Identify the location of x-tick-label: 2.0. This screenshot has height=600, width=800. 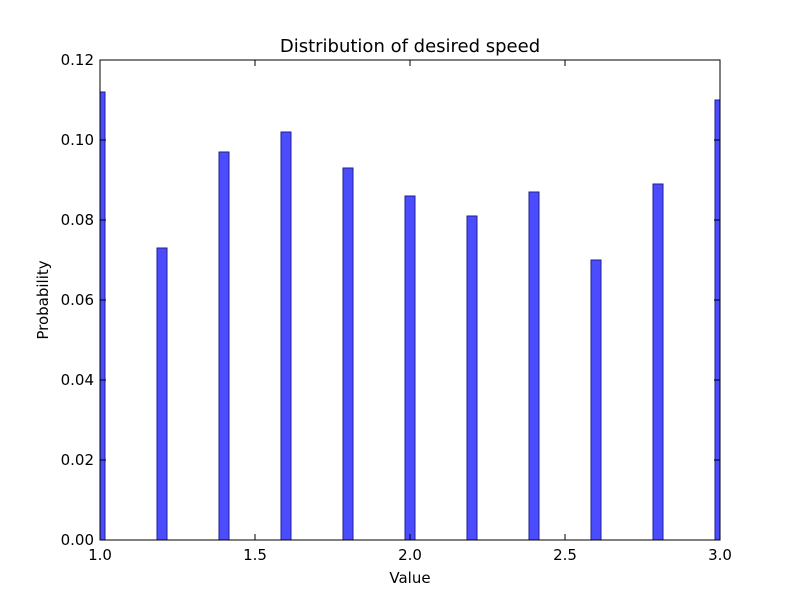
(410, 555).